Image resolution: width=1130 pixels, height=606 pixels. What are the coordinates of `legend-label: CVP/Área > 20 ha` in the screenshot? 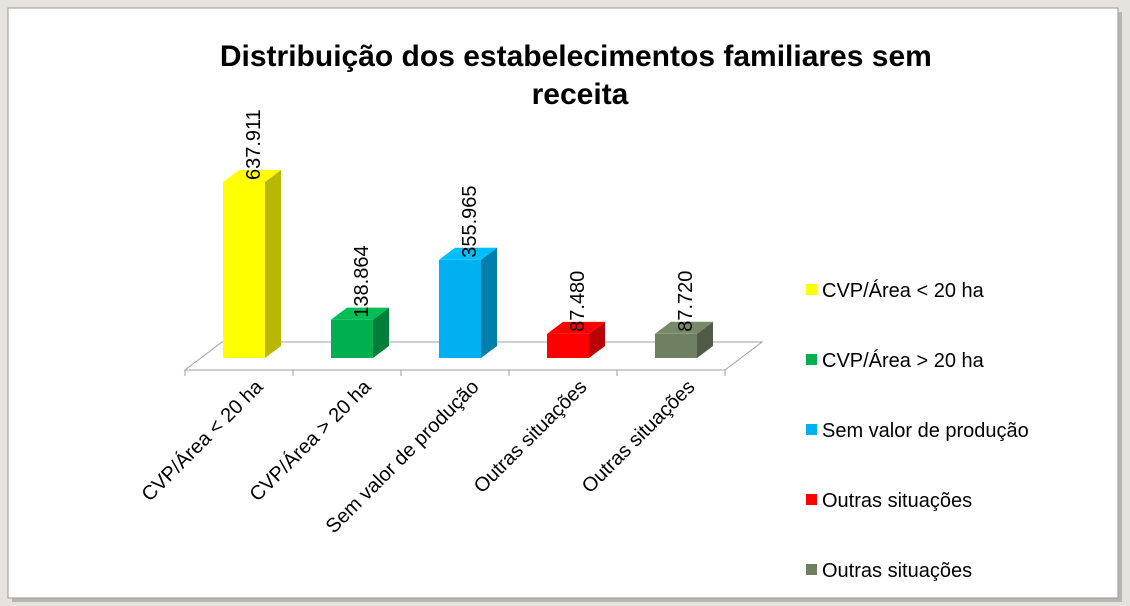 It's located at (903, 360).